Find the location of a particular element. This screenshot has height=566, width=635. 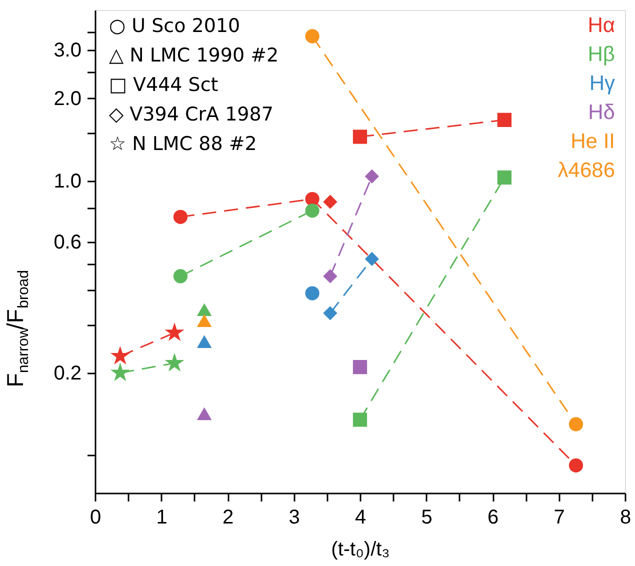

annotation: Hβ is located at coordinates (601, 54).